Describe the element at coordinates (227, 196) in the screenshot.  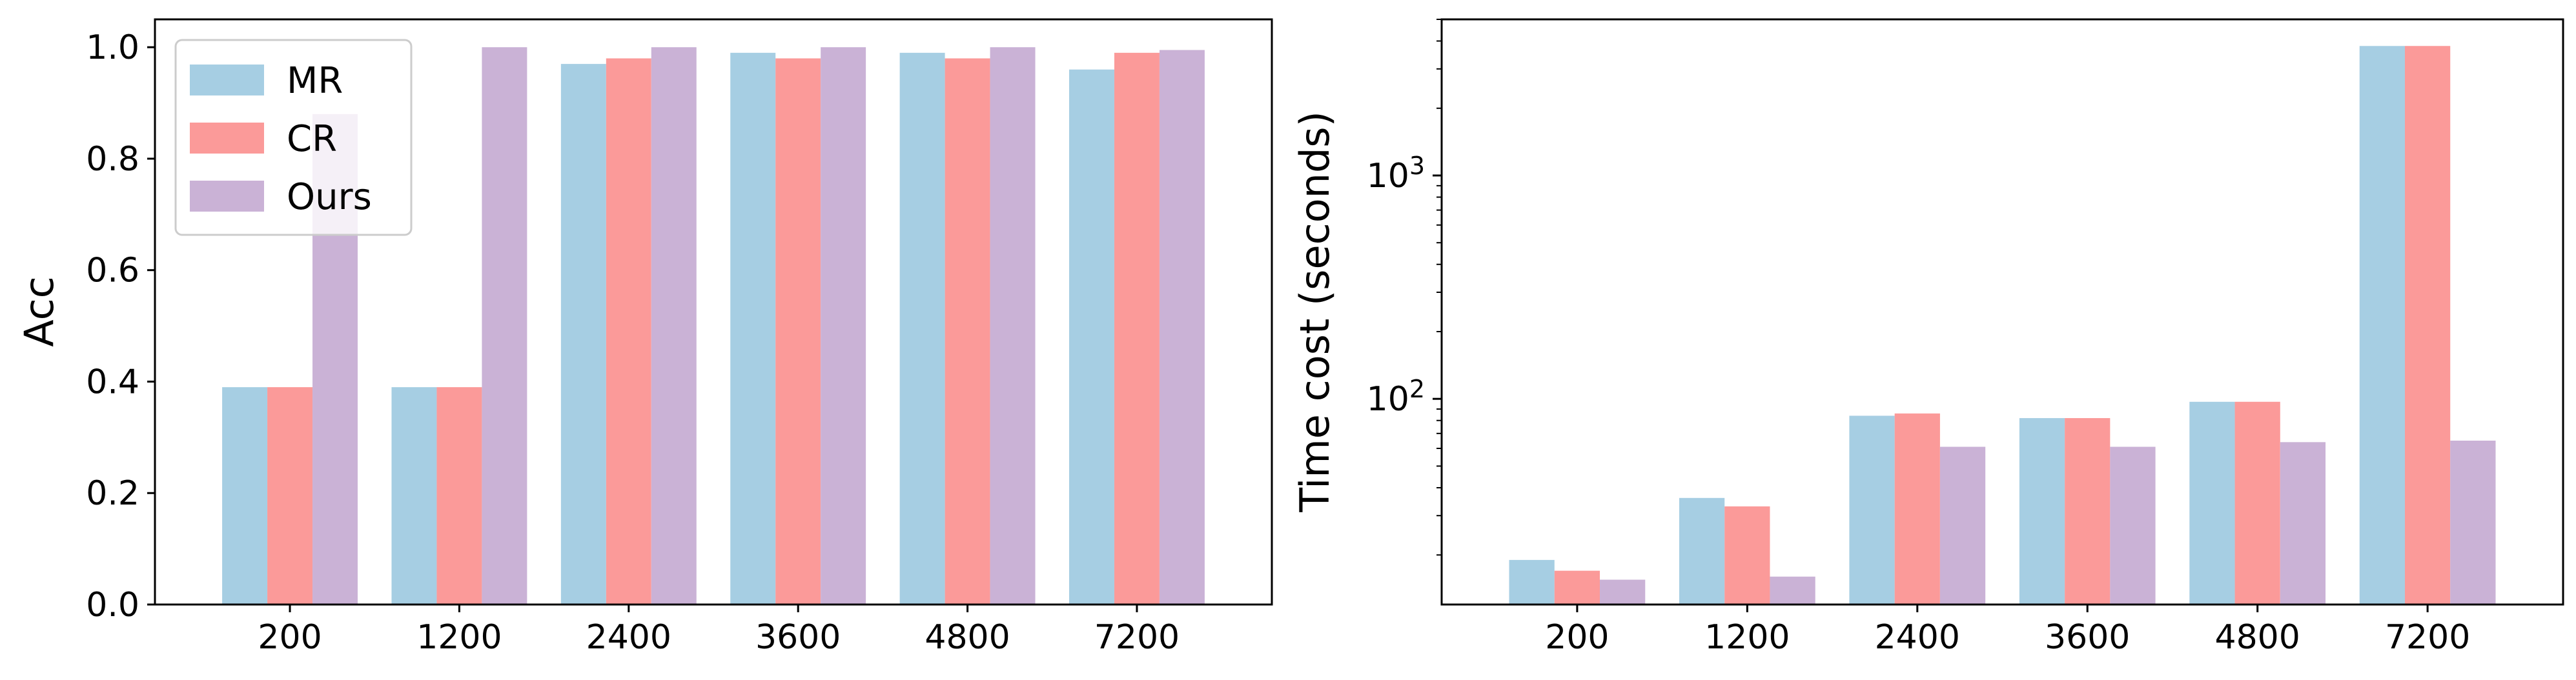
I see `legend-swatch-ours` at that location.